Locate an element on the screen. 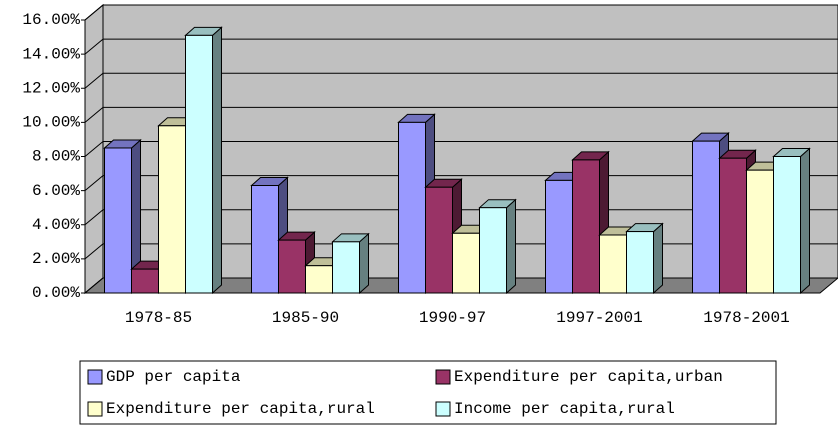 The height and width of the screenshot is (425, 838). legend-label: Income per capita,rural is located at coordinates (564, 409).